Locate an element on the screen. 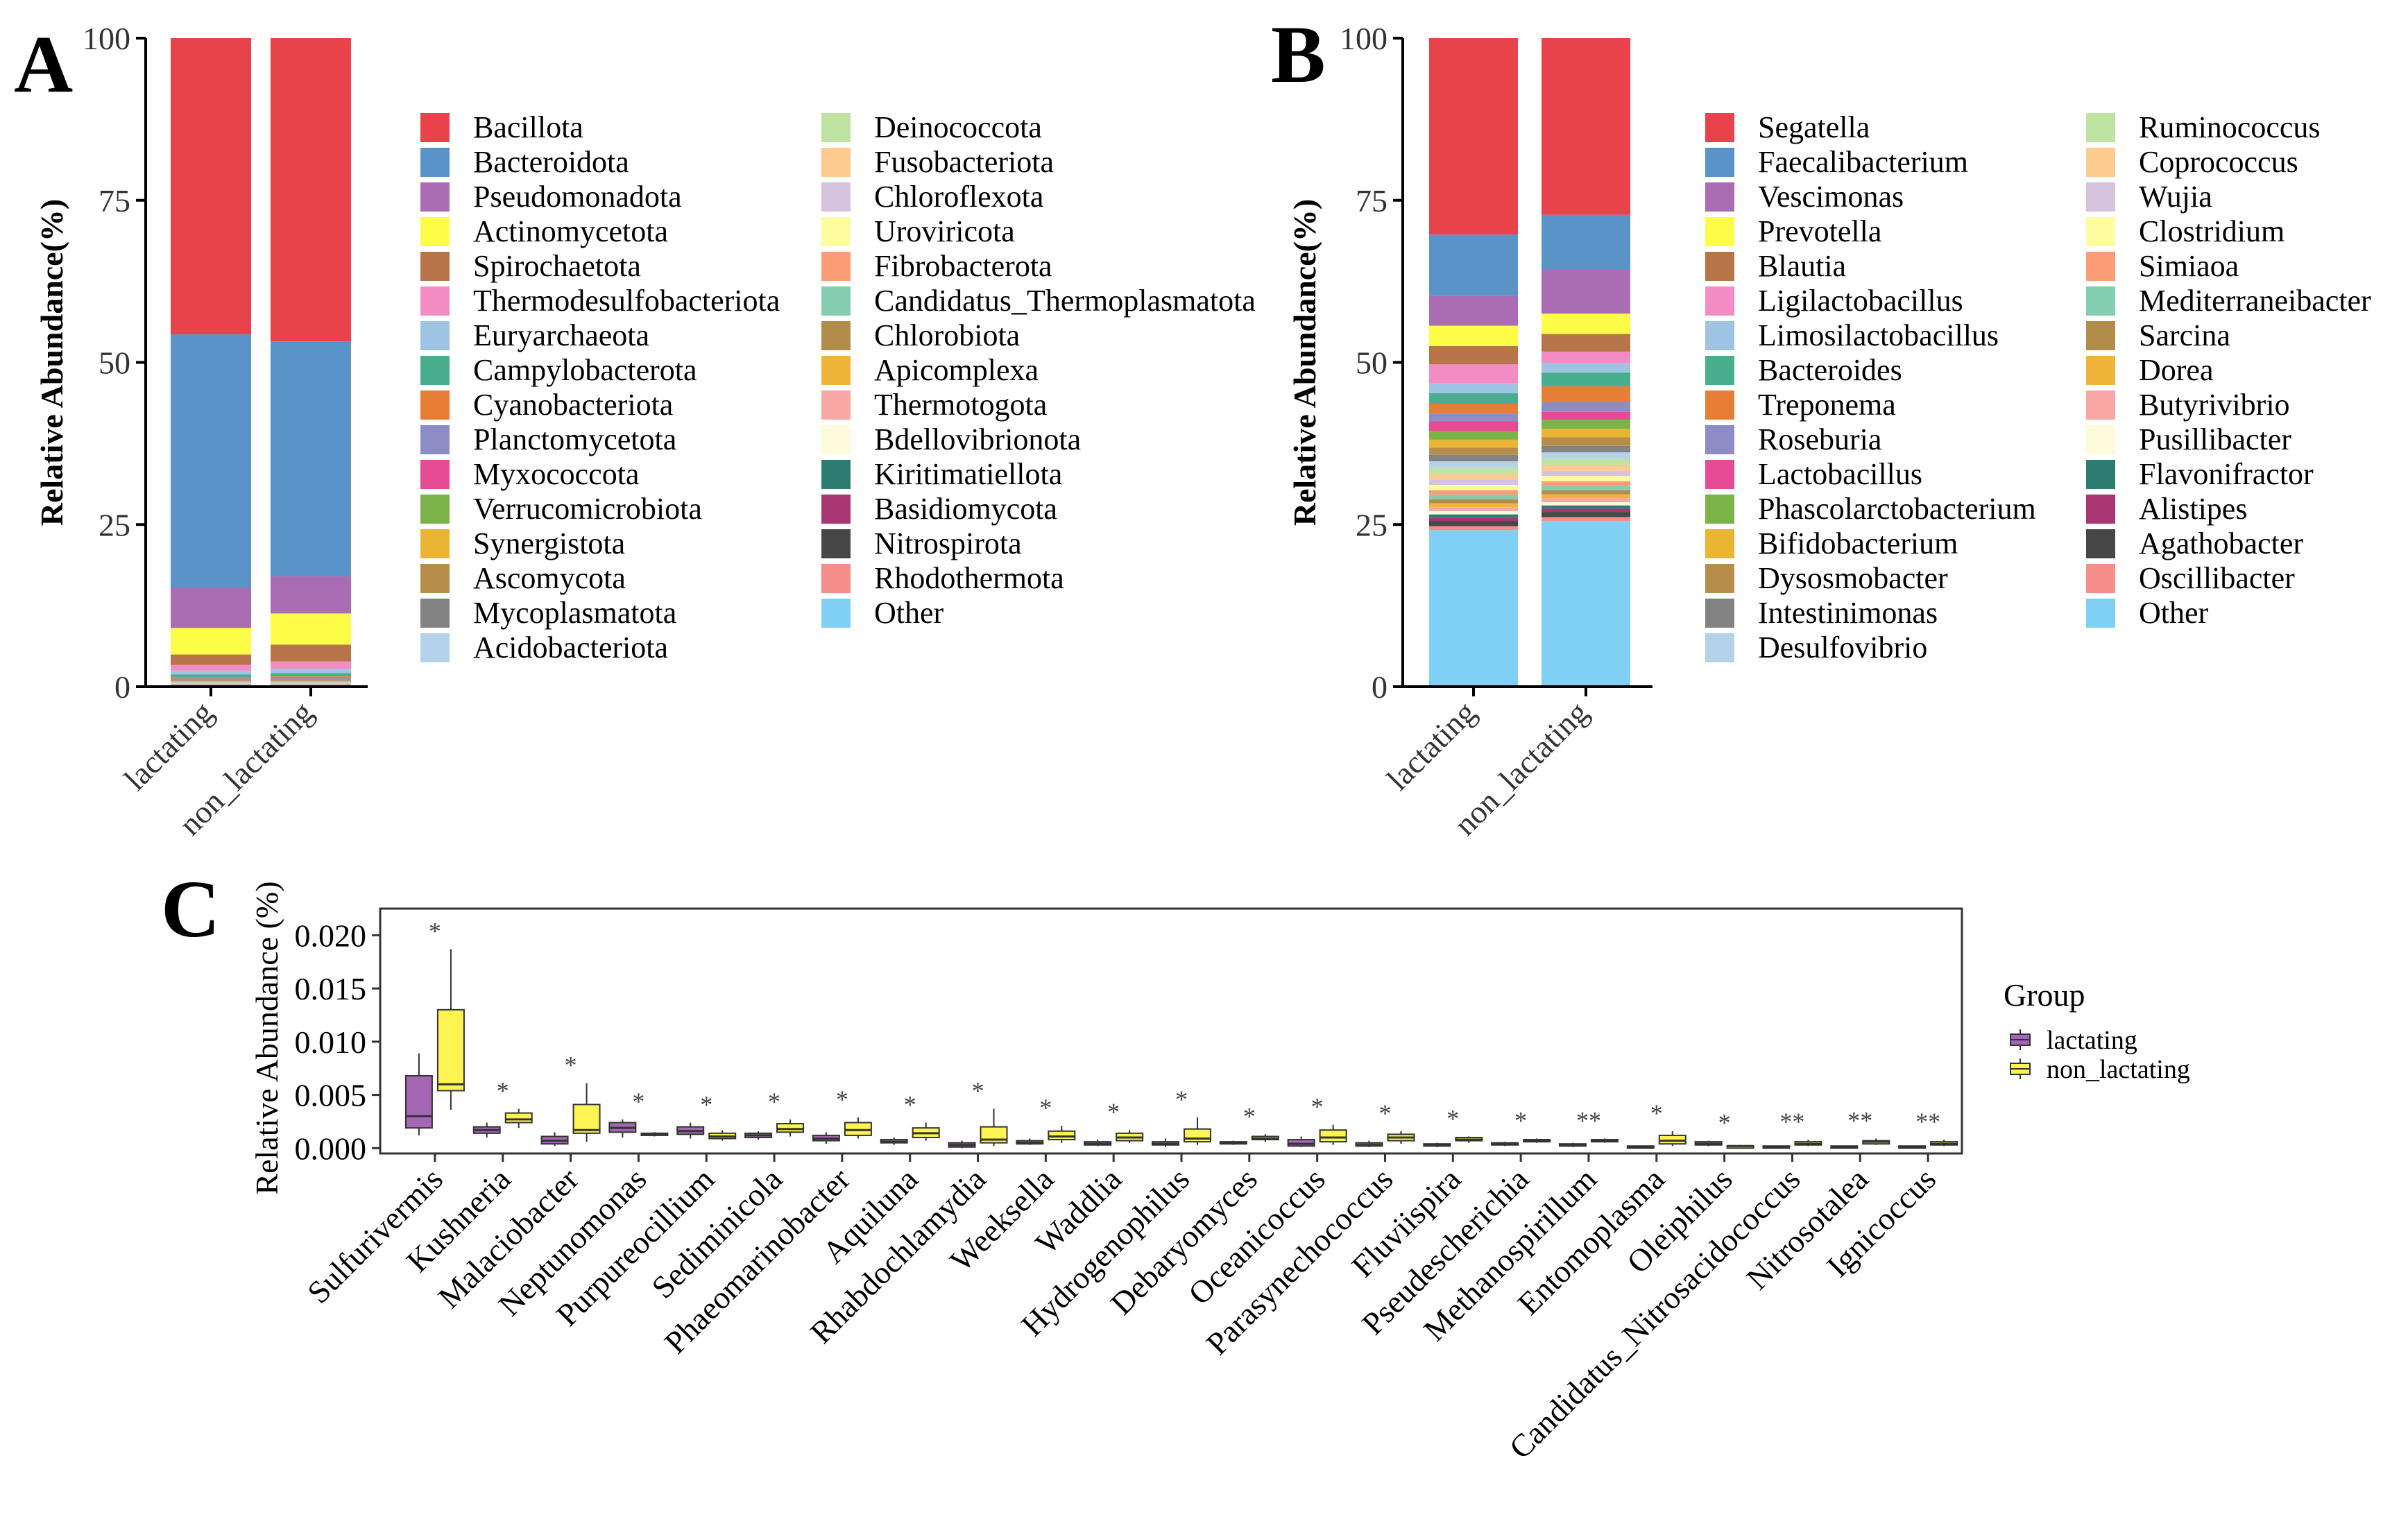 The height and width of the screenshot is (1519, 2408). bar-segment-thermodesulfobacteriota-lactating is located at coordinates (211, 667).